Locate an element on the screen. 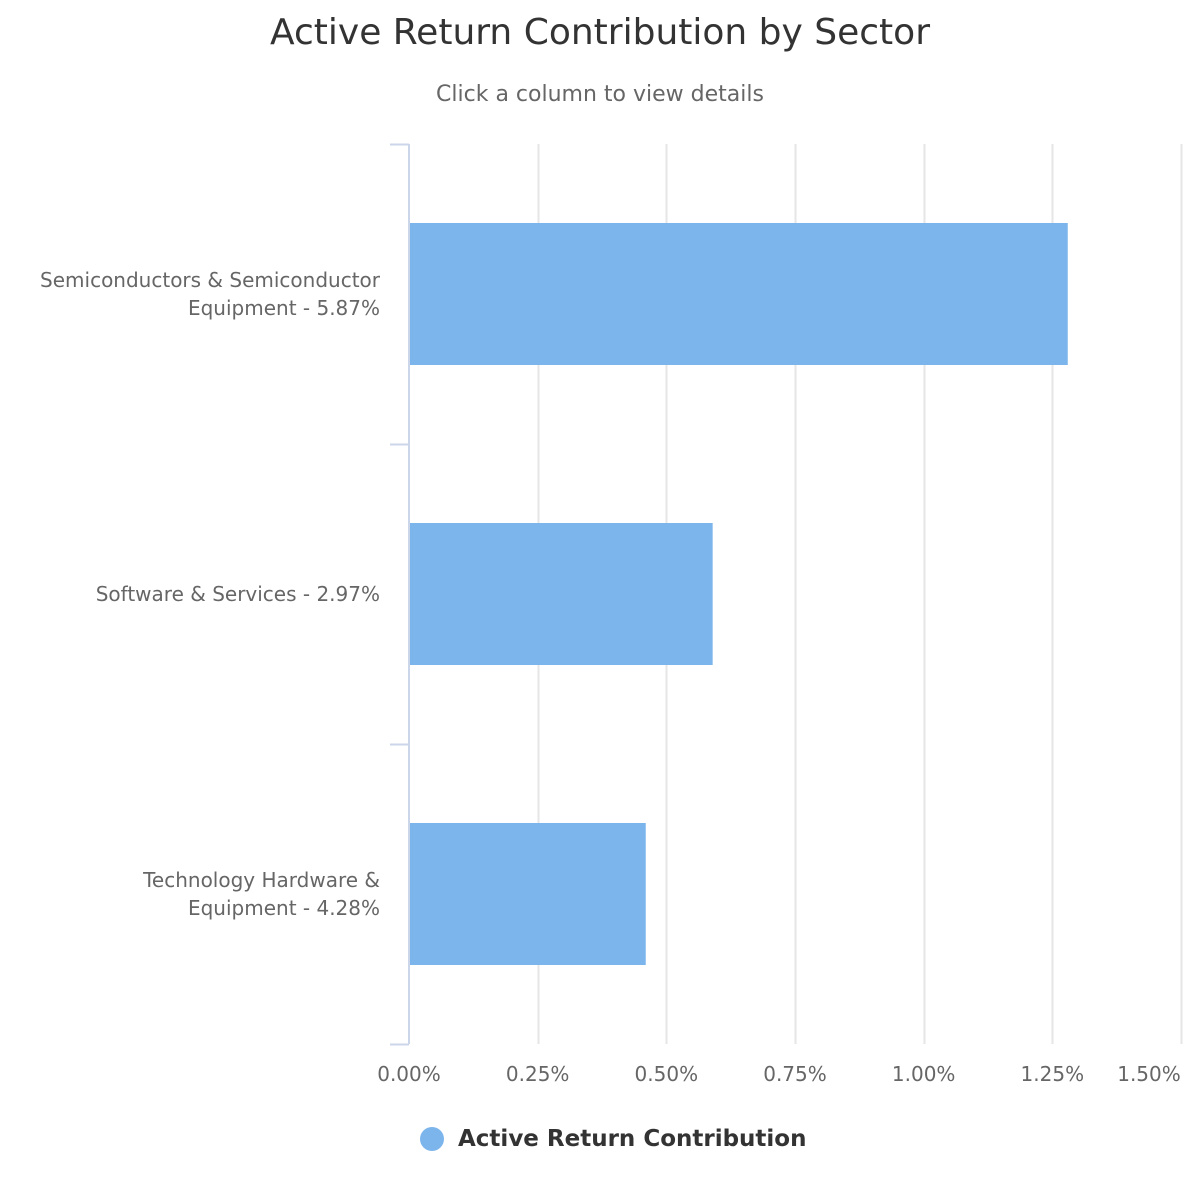 The image size is (1200, 1200). x-tick-label: 0.50% is located at coordinates (666, 1074).